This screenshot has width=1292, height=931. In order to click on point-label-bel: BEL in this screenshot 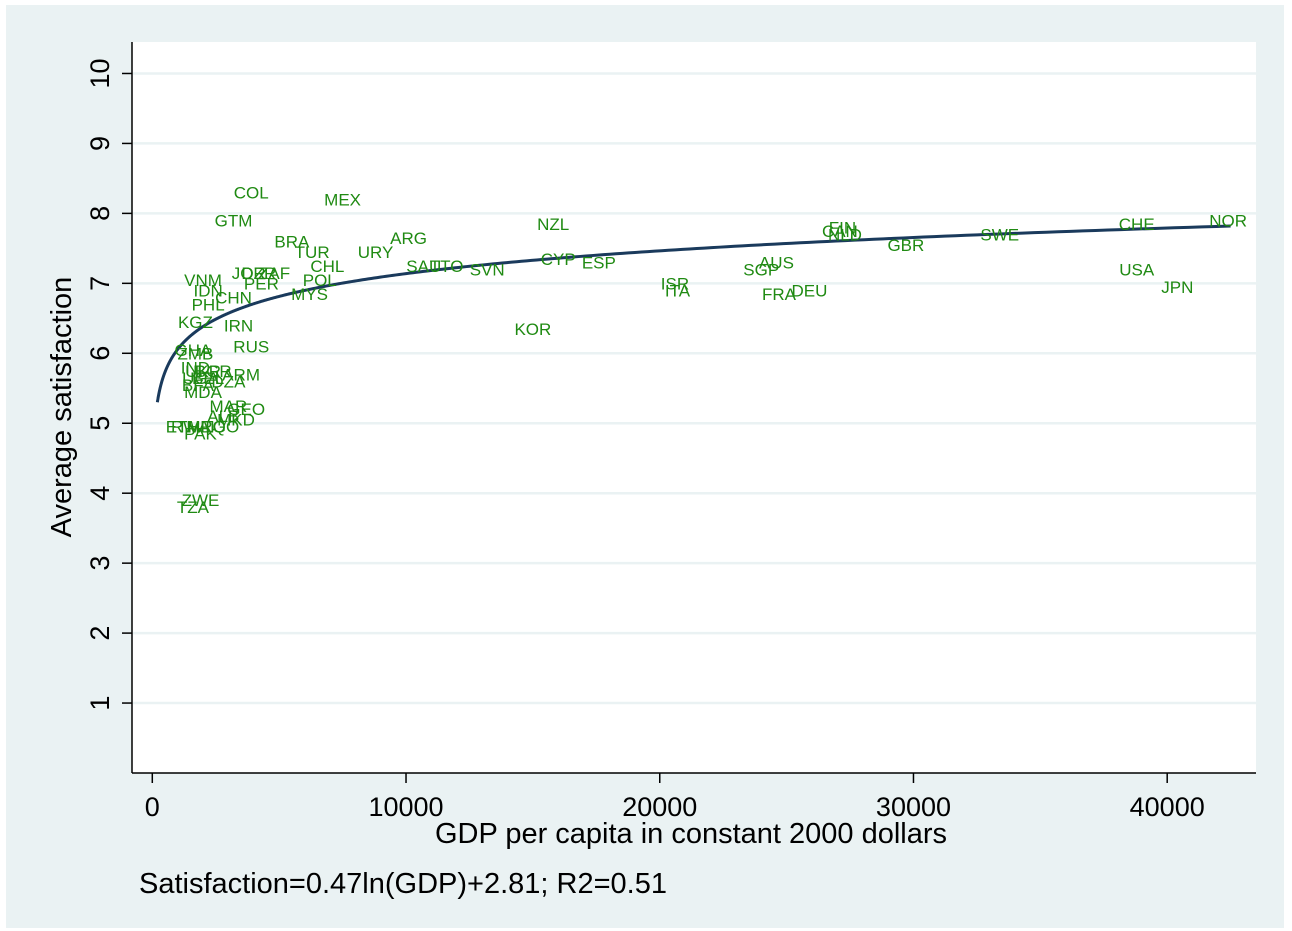, I will do `click(208, 378)`.